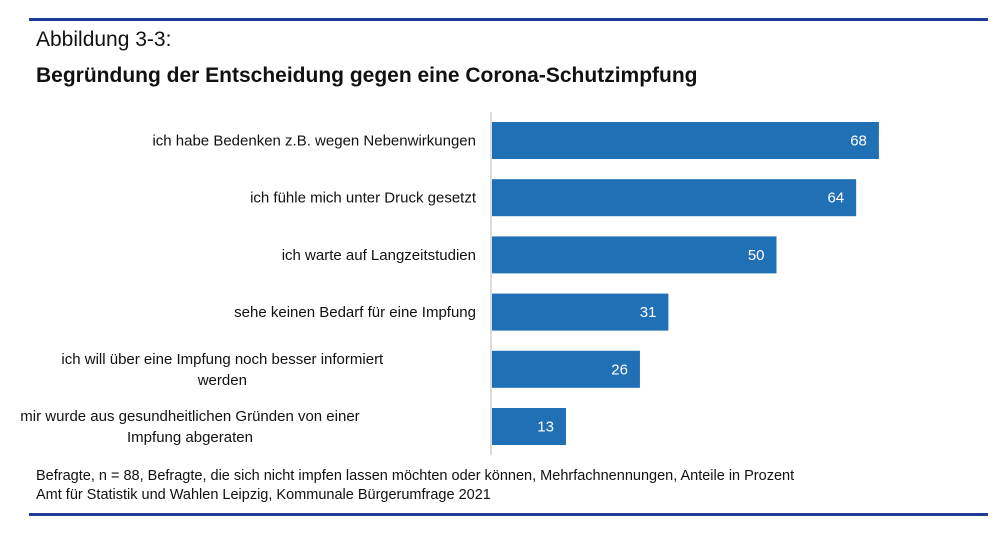  What do you see at coordinates (648, 312) in the screenshot?
I see `data-label: 31` at bounding box center [648, 312].